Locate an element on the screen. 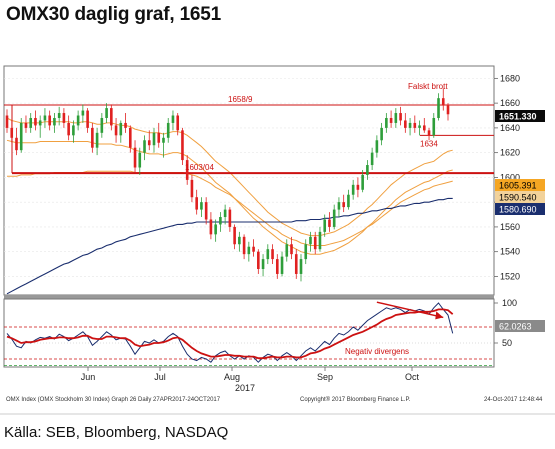 The height and width of the screenshot is (449, 555). divergence-arrow is located at coordinates (410, 310).